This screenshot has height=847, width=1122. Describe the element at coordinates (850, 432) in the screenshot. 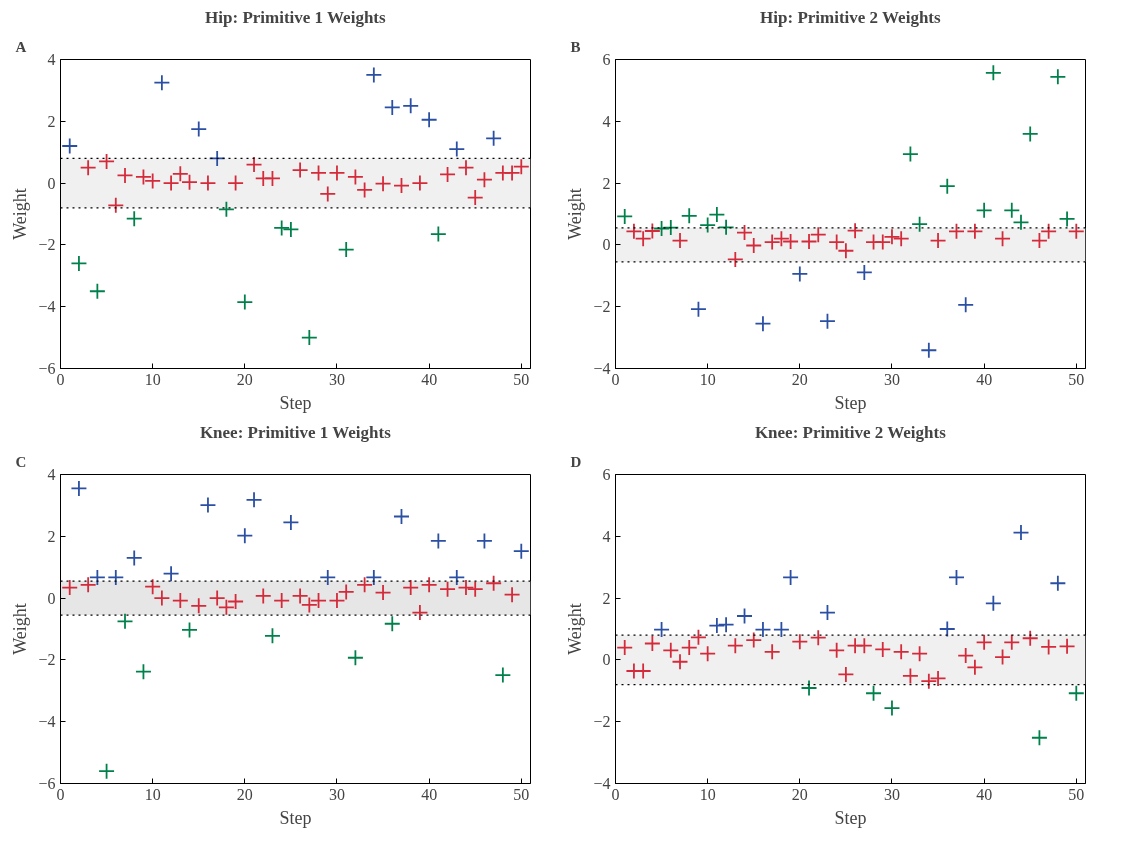

I see `chart-title: Knee: Primitive 2 Weights` at that location.